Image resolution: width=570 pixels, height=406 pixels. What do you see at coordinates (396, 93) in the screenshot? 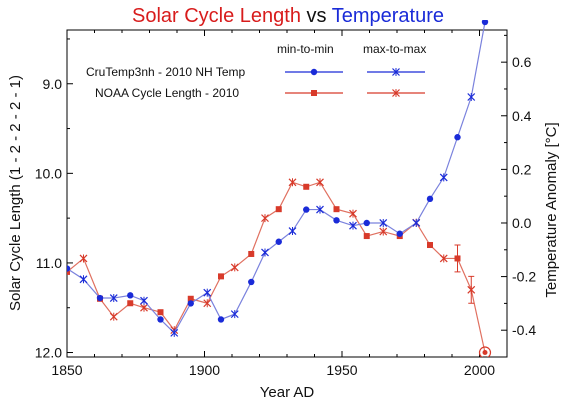
I see `legend-cycle-max-marker` at bounding box center [396, 93].